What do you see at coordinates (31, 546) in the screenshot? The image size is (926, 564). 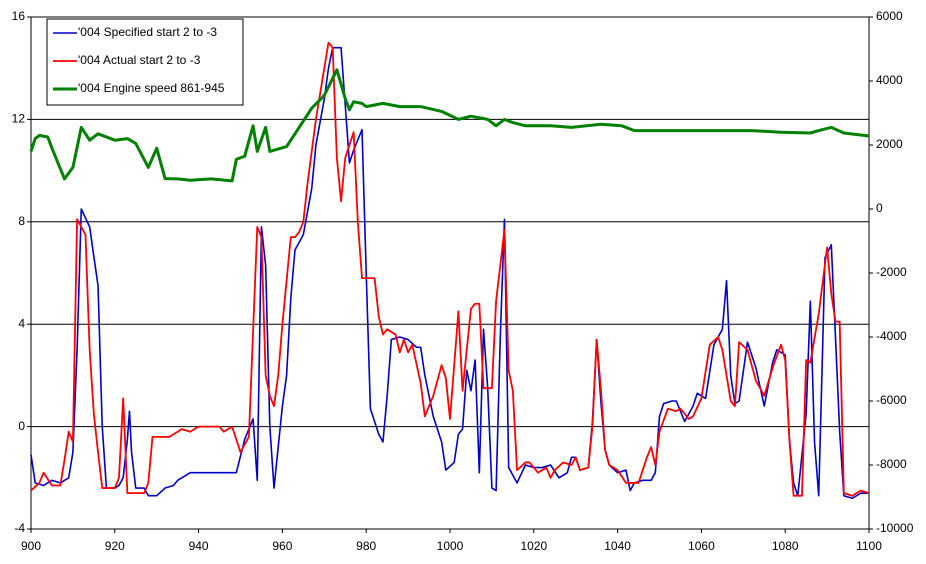 I see `x-tick-label: 900` at bounding box center [31, 546].